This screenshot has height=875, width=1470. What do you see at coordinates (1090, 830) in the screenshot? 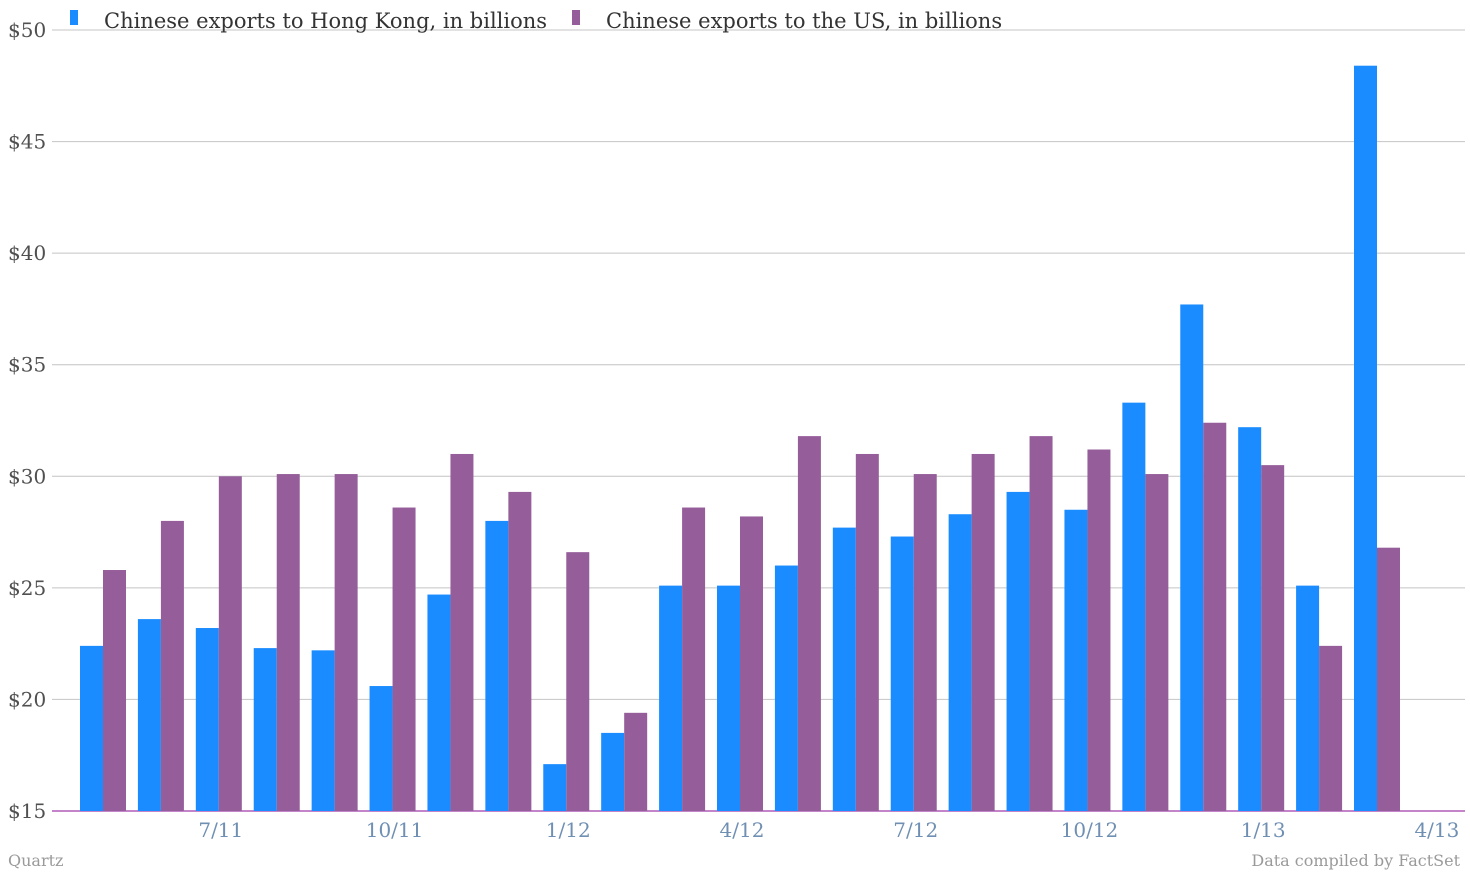
I see `x-tick-label: 10/12` at bounding box center [1090, 830].